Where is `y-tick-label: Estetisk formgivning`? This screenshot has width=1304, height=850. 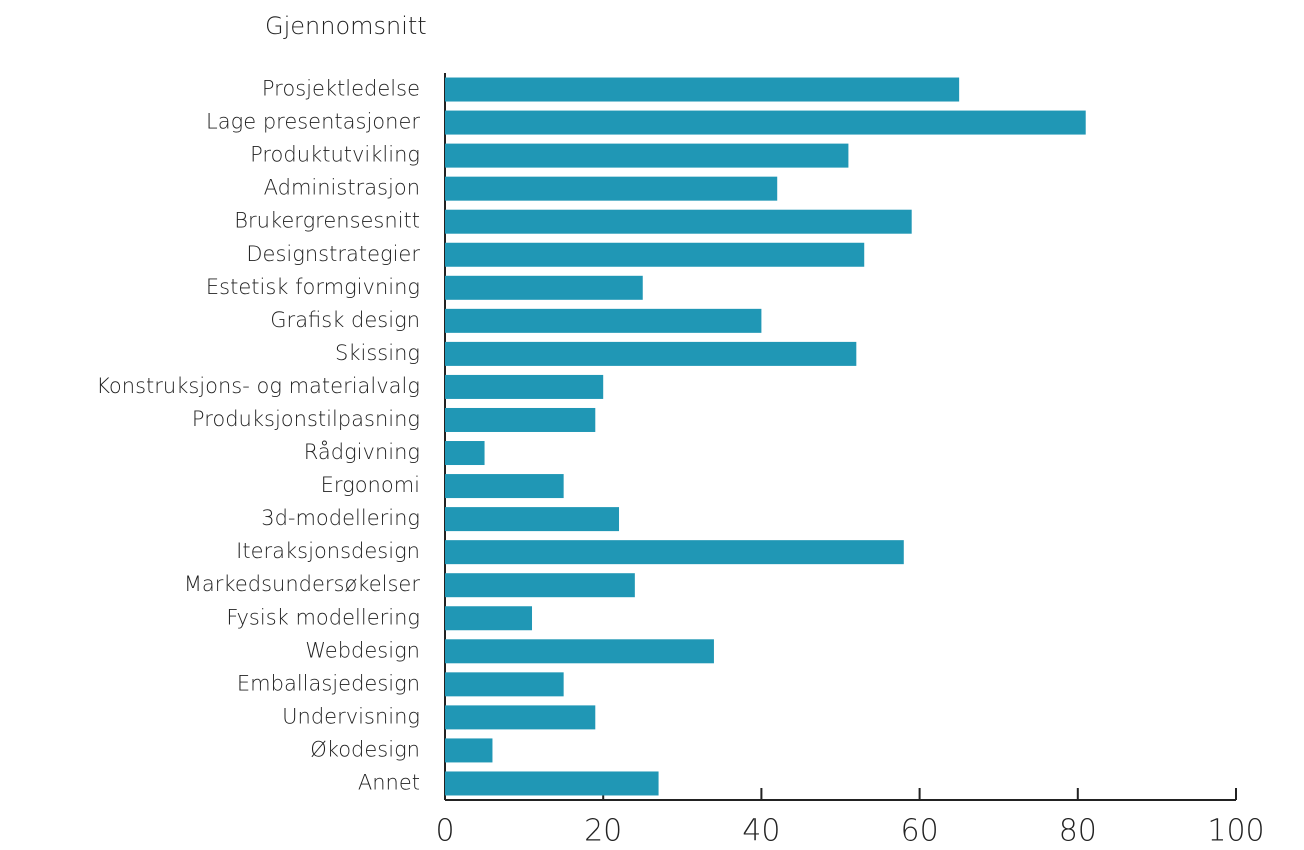 y-tick-label: Estetisk formgivning is located at coordinates (313, 287).